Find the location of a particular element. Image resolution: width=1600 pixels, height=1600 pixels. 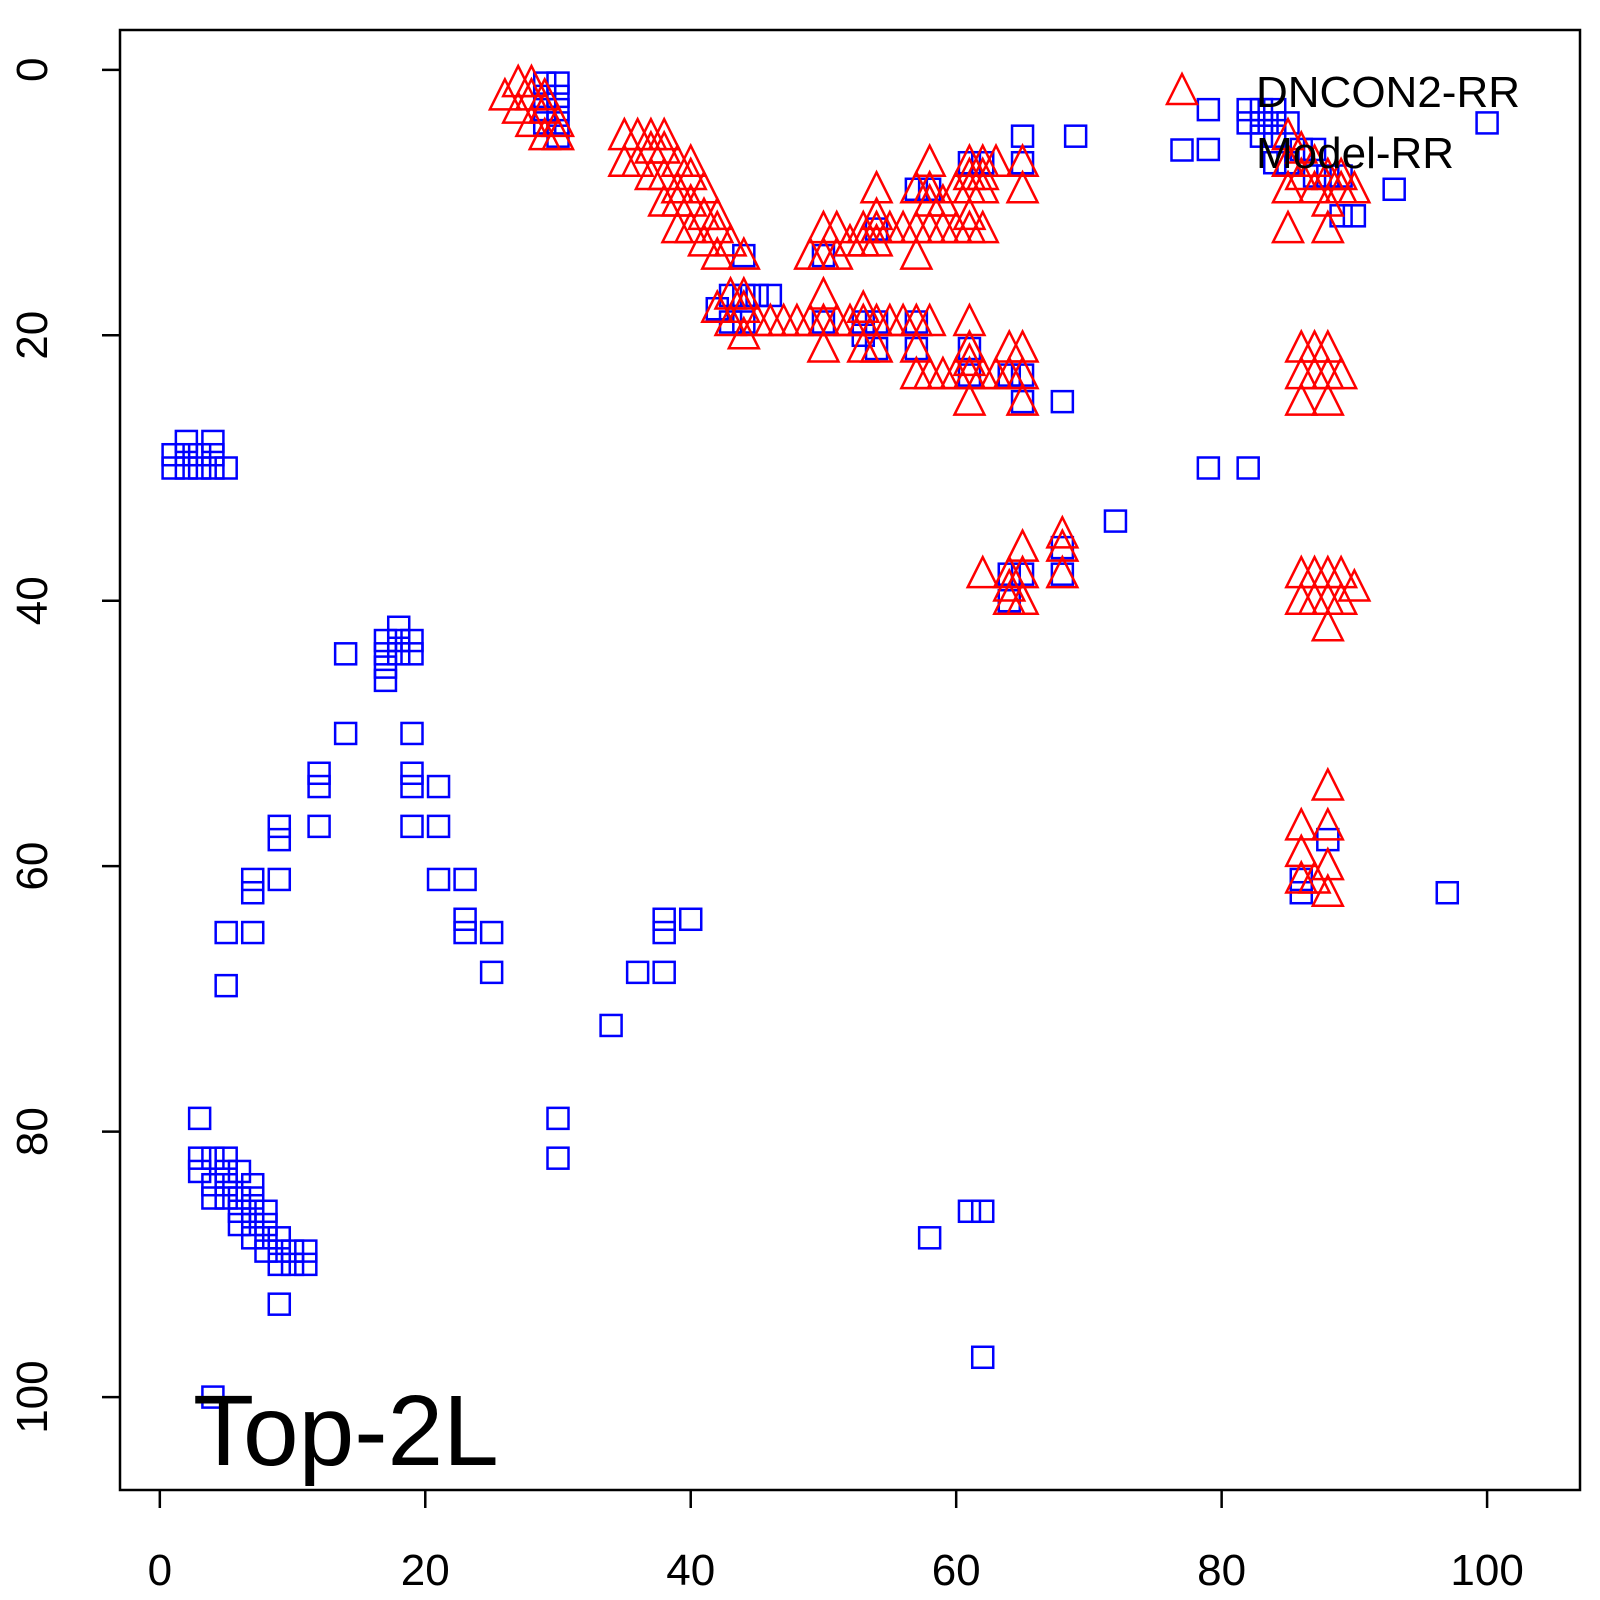

x-tick-label: 40 is located at coordinates (690, 1570).